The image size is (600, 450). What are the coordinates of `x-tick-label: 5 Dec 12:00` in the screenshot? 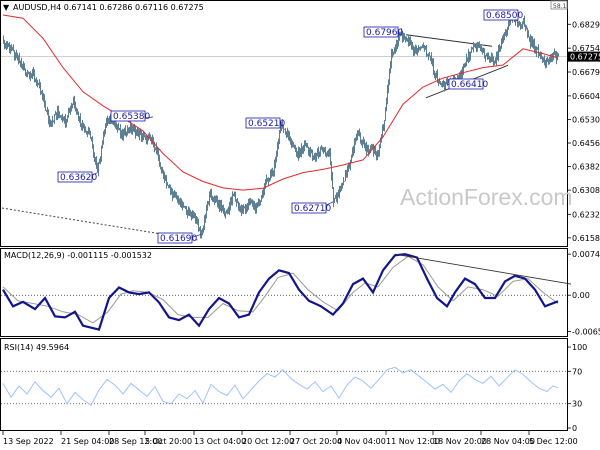 It's located at (553, 441).